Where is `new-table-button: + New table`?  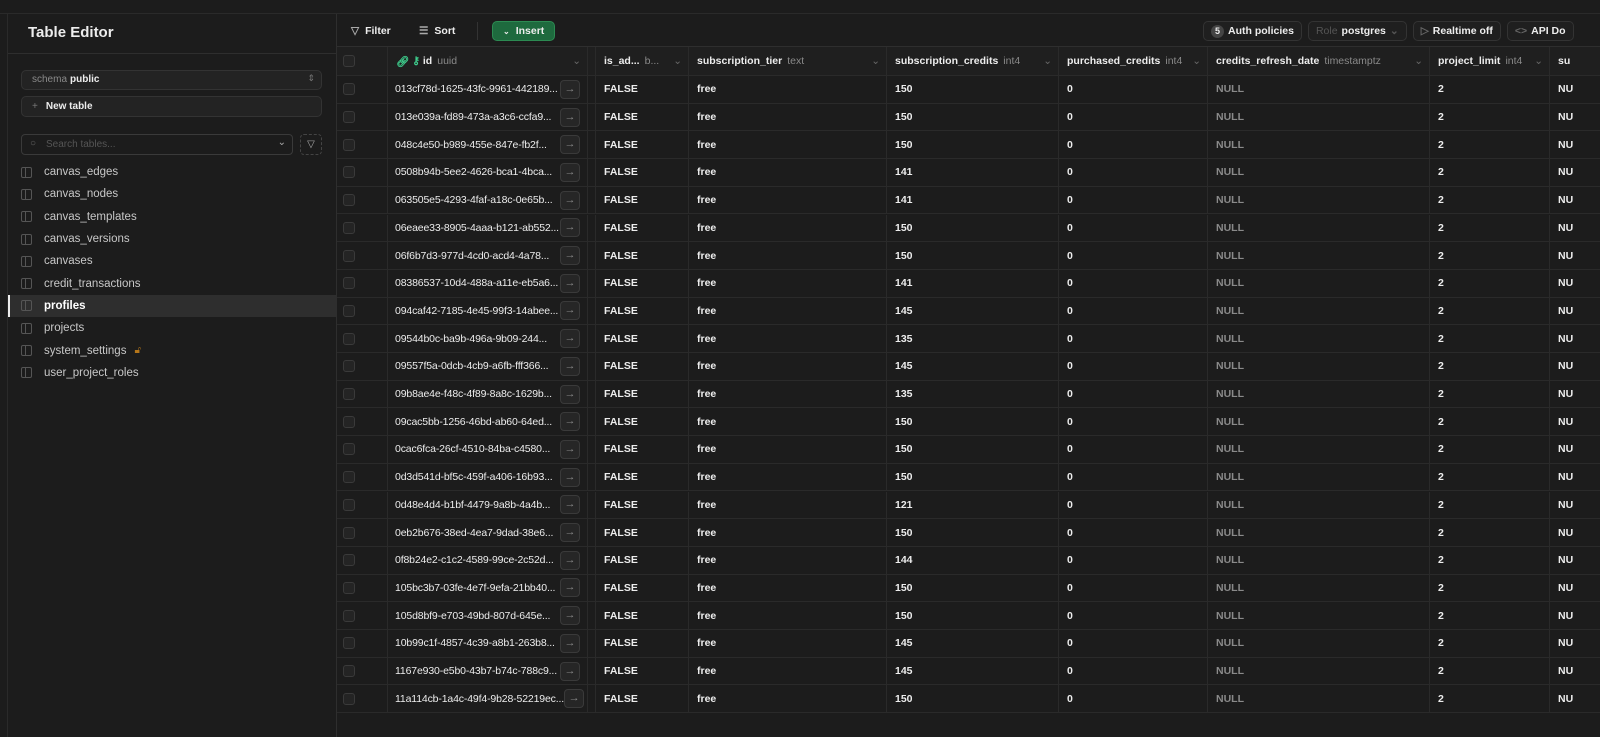
new-table-button: + New table is located at coordinates (171, 106).